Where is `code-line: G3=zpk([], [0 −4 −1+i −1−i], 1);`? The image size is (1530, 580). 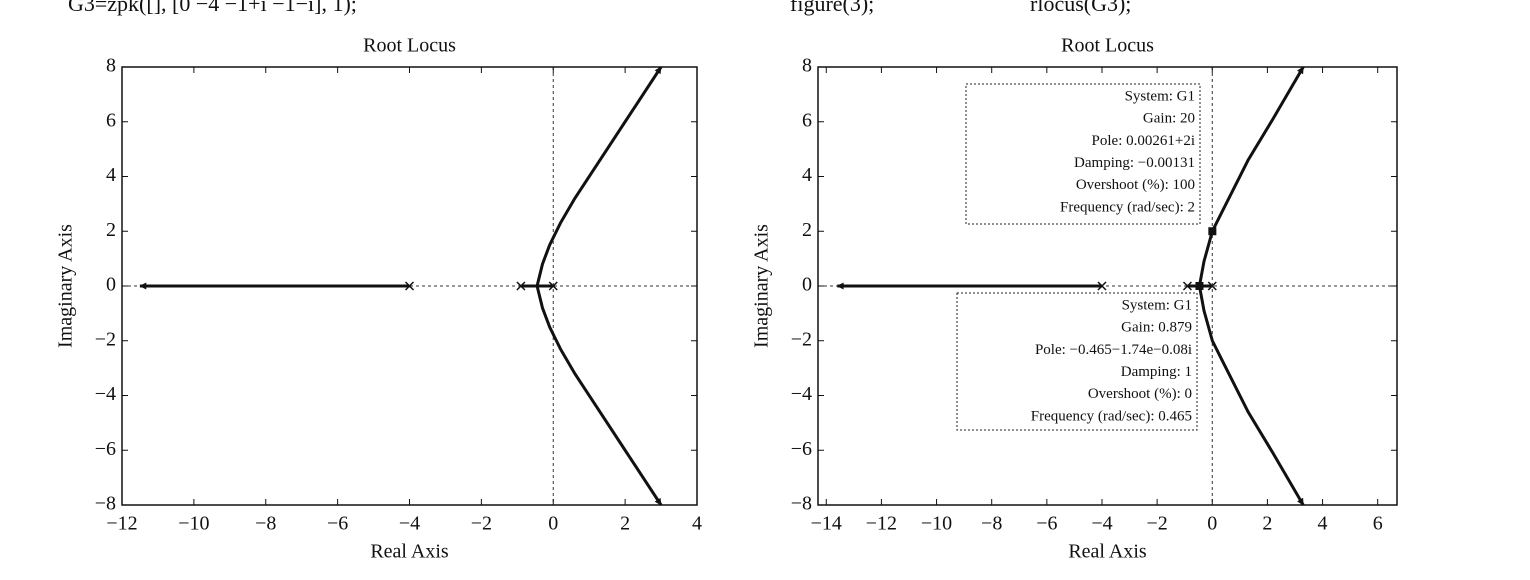
code-line: G3=zpk([], [0 −4 −1+i −1−i], 1); is located at coordinates (212, 8).